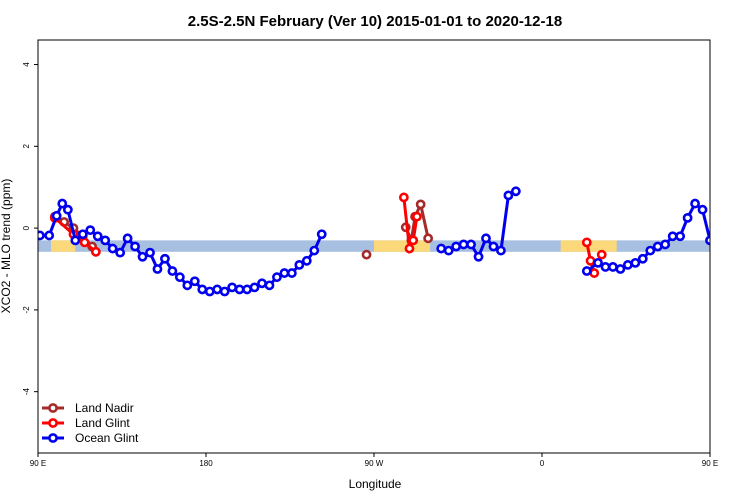 Image resolution: width=750 pixels, height=500 pixels. What do you see at coordinates (102, 423) in the screenshot?
I see `legend-label: Land Glint` at bounding box center [102, 423].